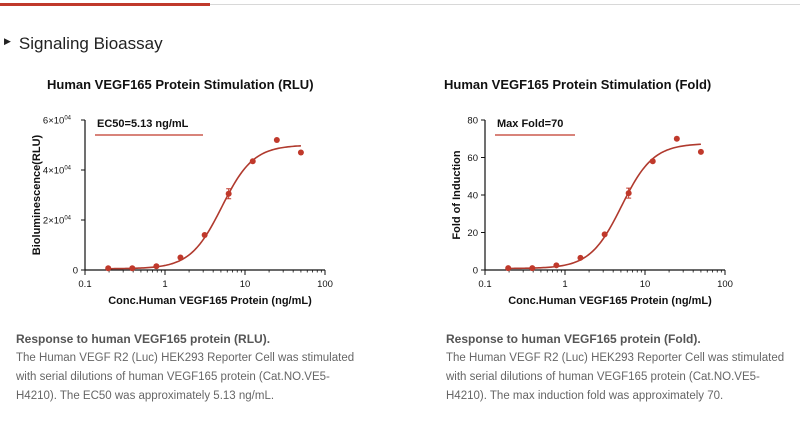 Image resolution: width=800 pixels, height=423 pixels. What do you see at coordinates (57, 121) in the screenshot?
I see `y-tick-label: 6×1004` at bounding box center [57, 121].